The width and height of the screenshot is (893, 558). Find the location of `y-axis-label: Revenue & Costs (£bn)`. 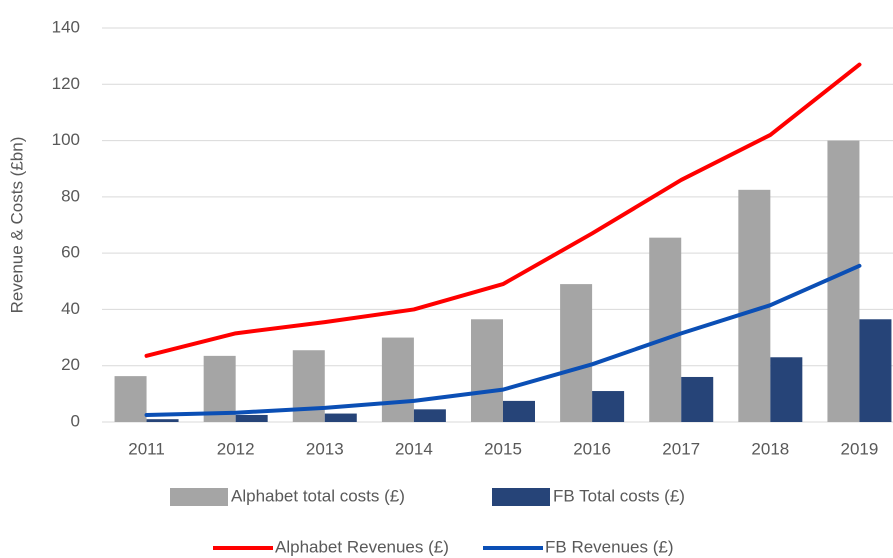

y-axis-label: Revenue & Costs (£bn) is located at coordinates (16, 225).